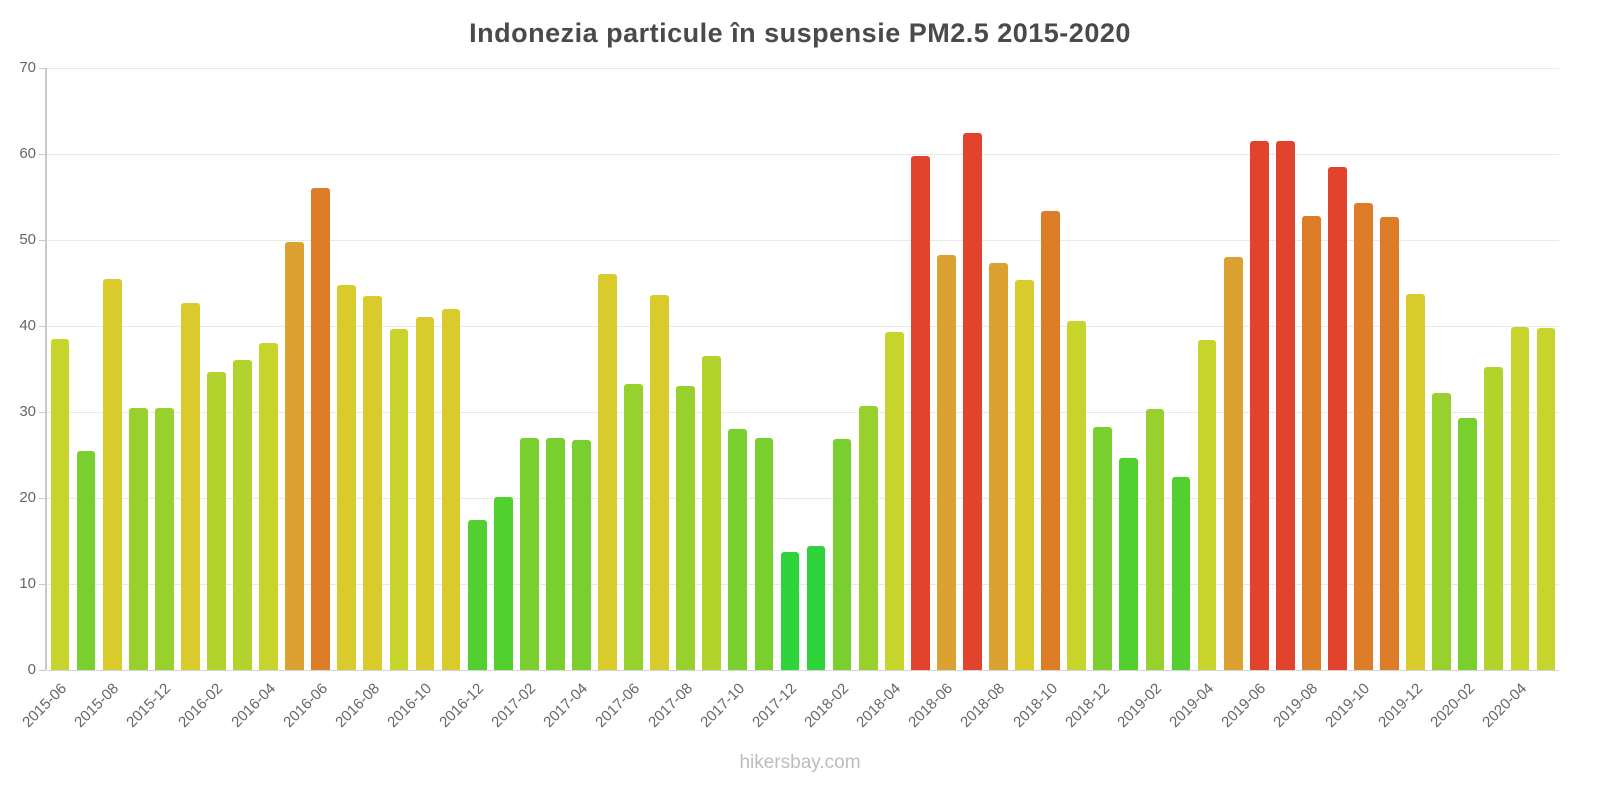 The height and width of the screenshot is (800, 1600). Describe the element at coordinates (27, 239) in the screenshot. I see `y-tick-label: 50` at that location.